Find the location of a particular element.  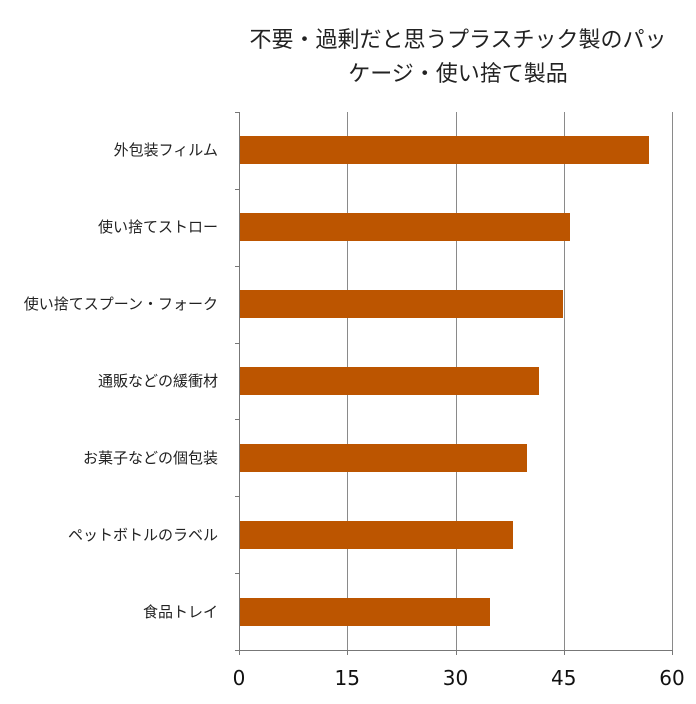

category-label: ペットボトルのラベル is located at coordinates (142, 534).